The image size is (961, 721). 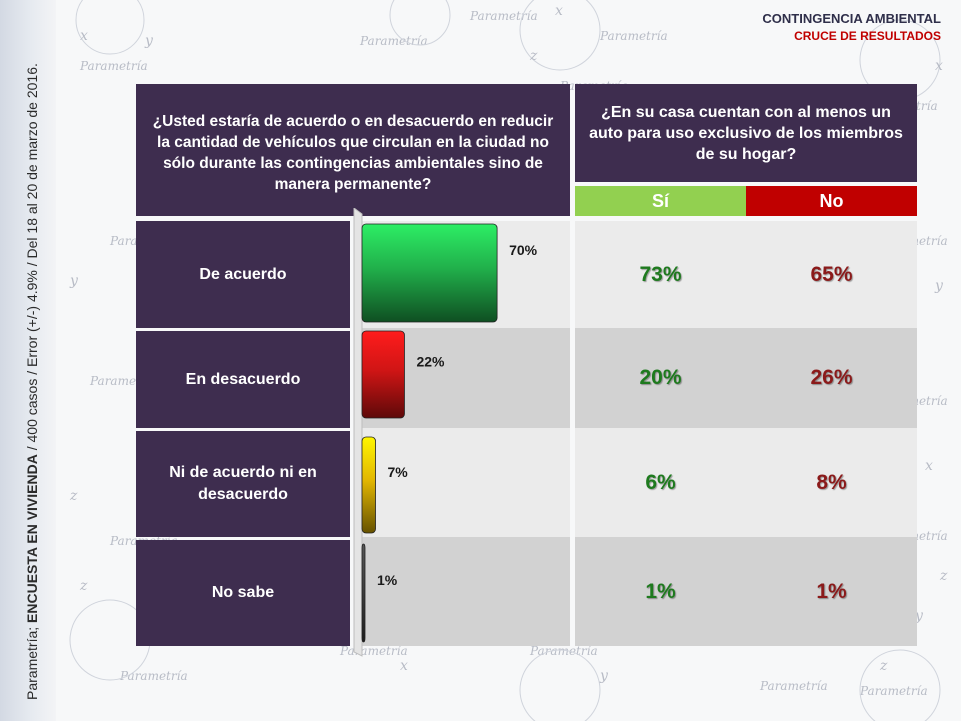 I want to click on side-decoration-strip, so click(x=28, y=360).